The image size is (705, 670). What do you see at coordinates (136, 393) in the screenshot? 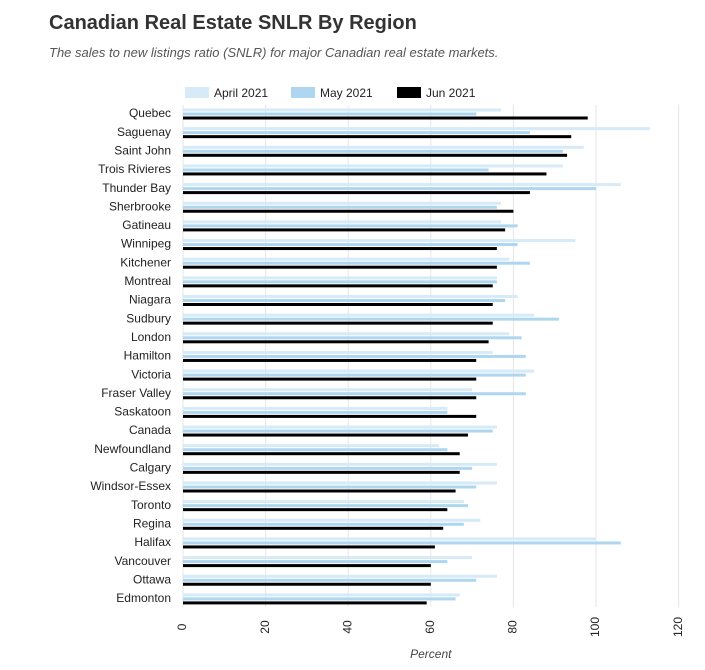
I see `category-label: Fraser Valley` at bounding box center [136, 393].